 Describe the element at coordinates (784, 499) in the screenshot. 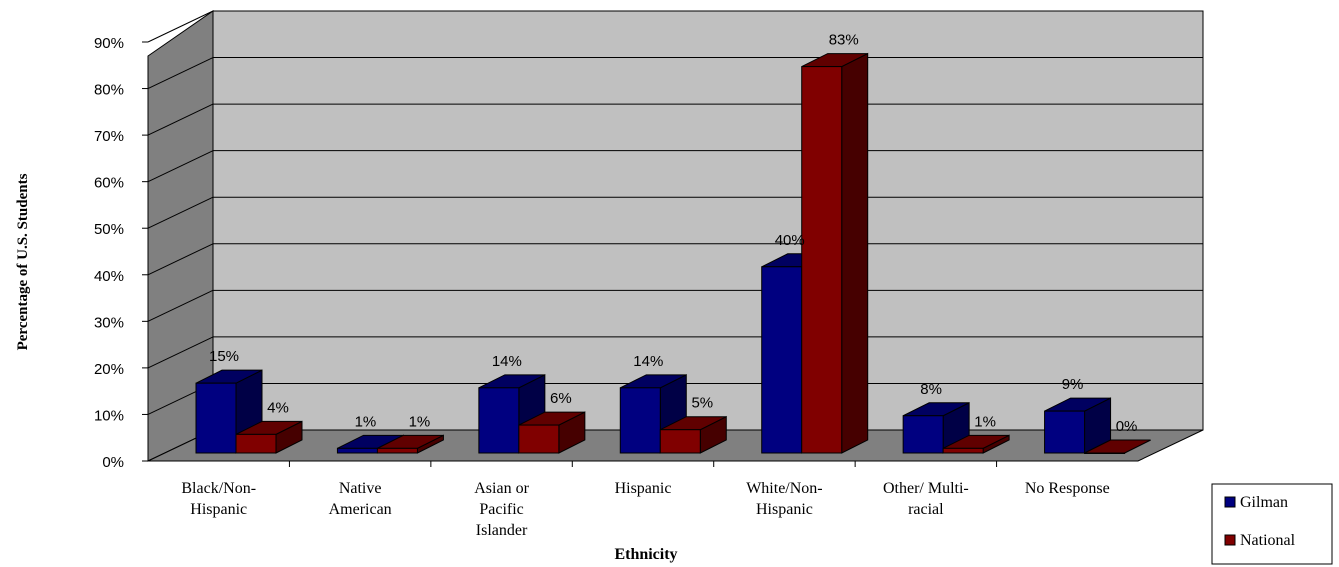

I see `x-tick-label: White/Non- Hispanic` at that location.